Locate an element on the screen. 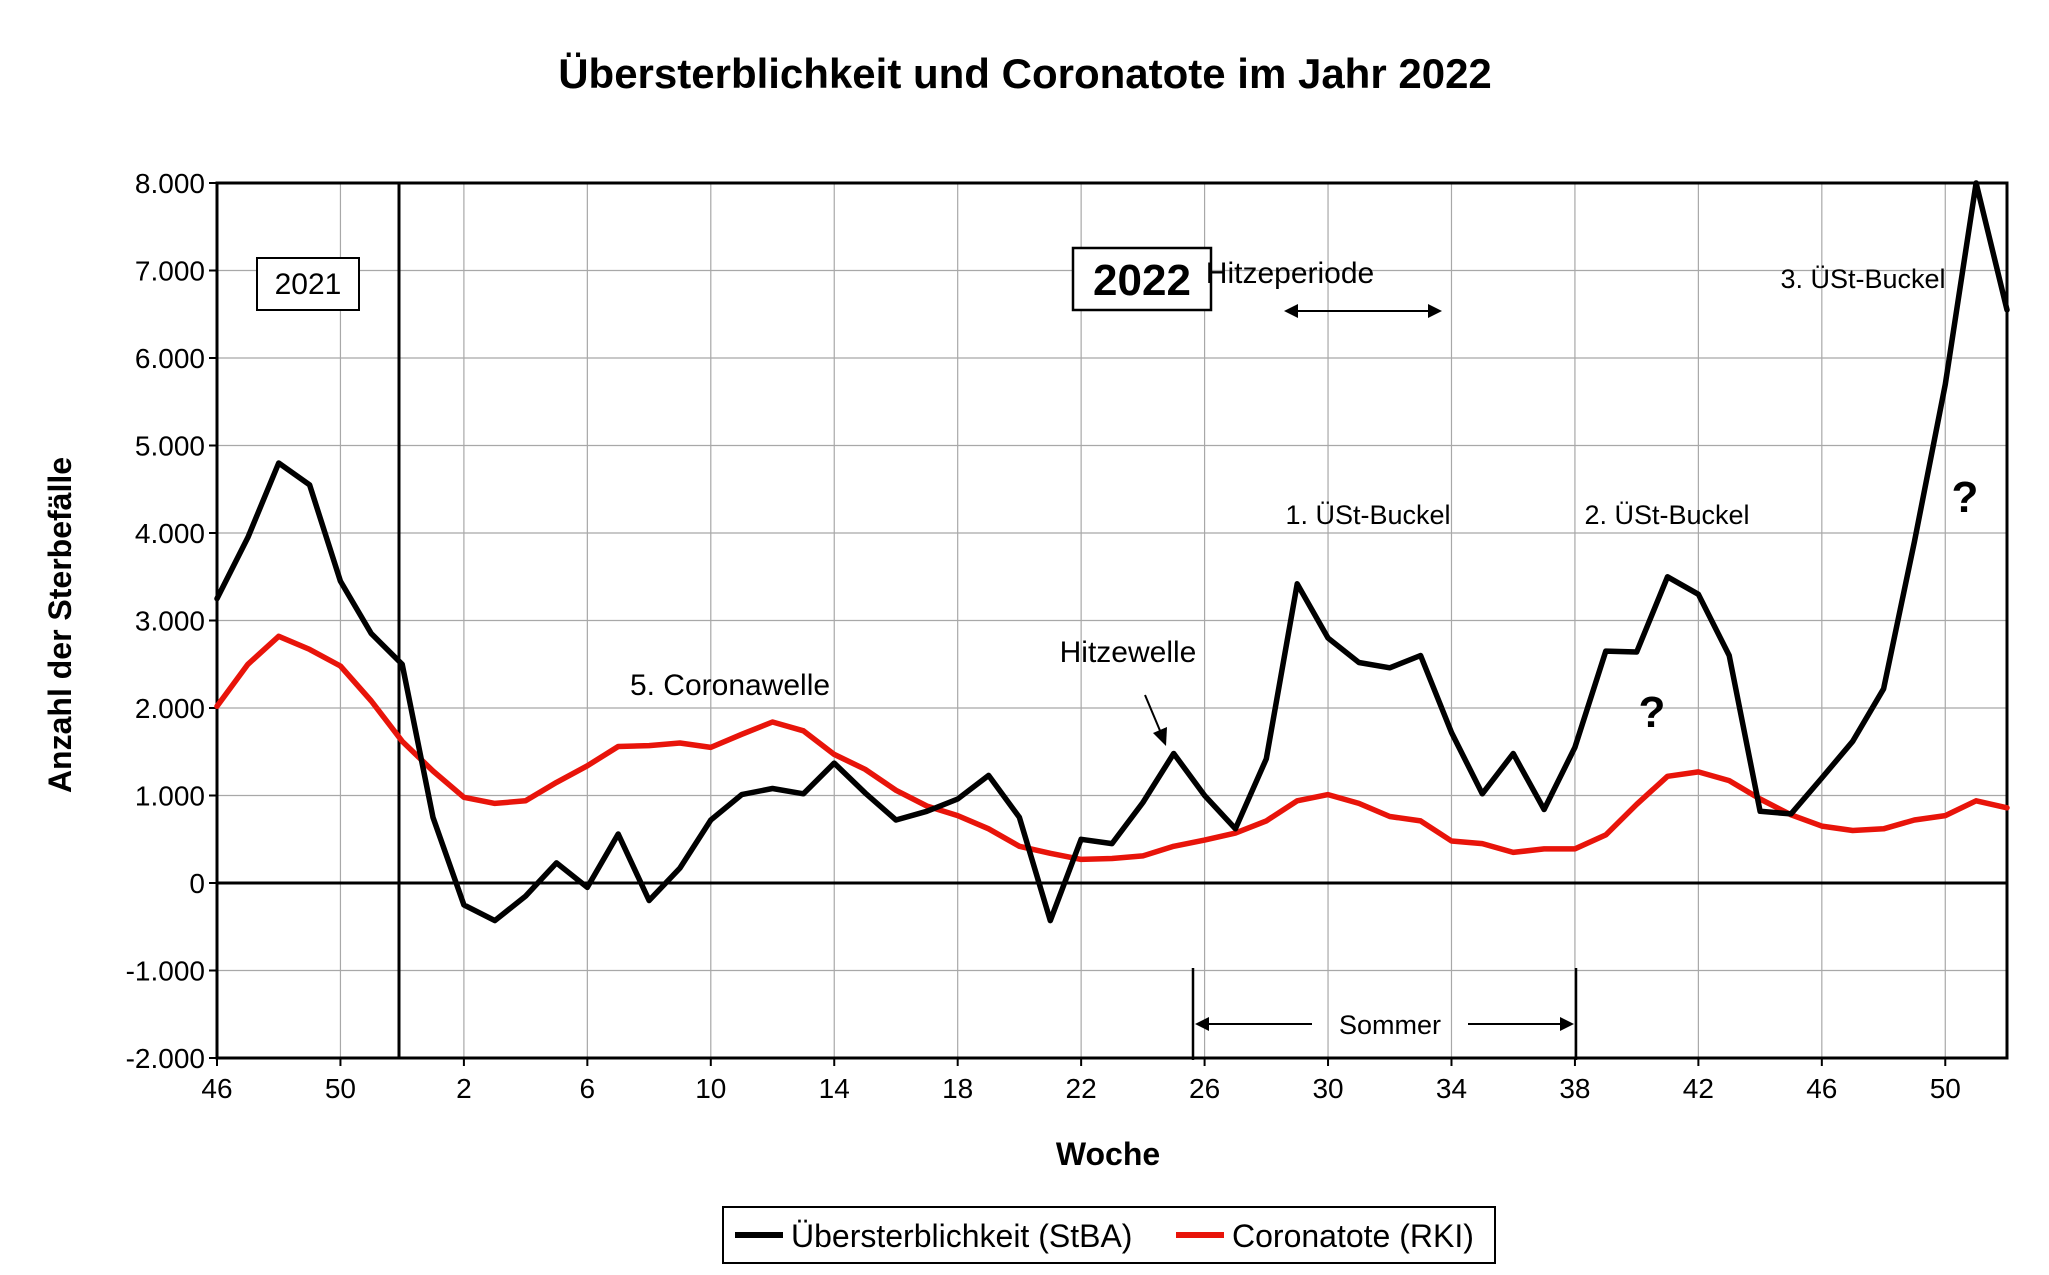  label-2021: 2021 is located at coordinates (308, 284).